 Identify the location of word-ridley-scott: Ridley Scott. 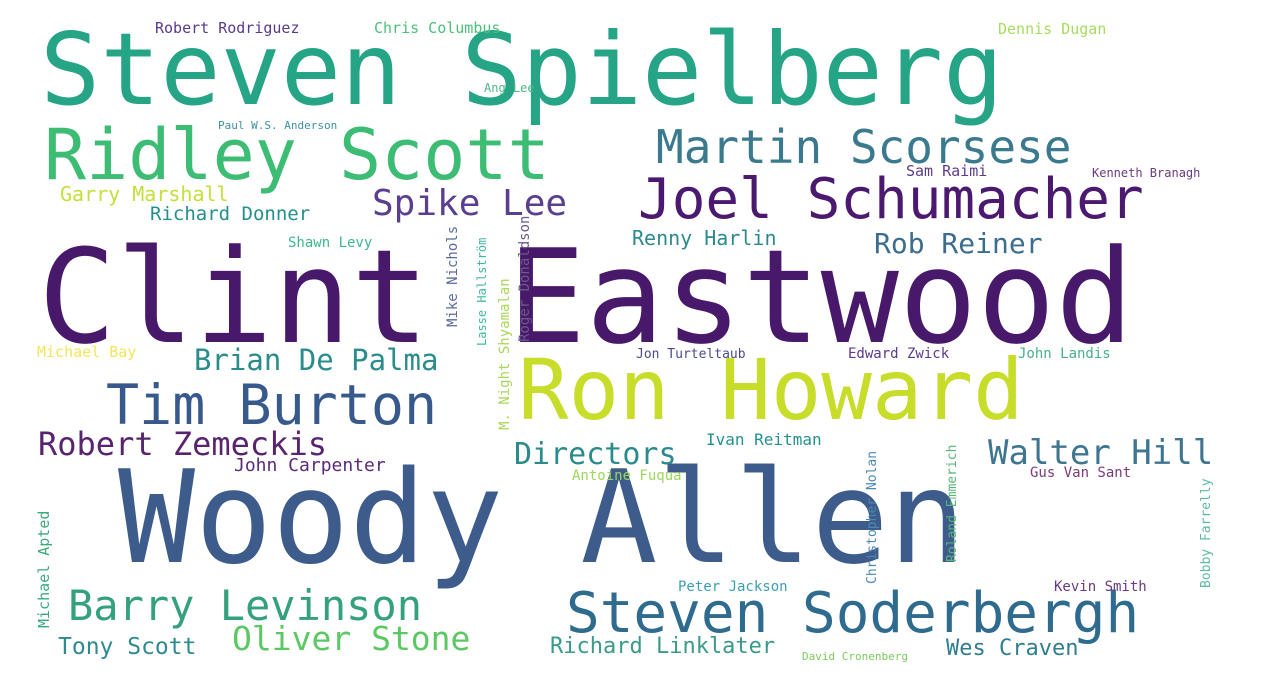
(297, 155).